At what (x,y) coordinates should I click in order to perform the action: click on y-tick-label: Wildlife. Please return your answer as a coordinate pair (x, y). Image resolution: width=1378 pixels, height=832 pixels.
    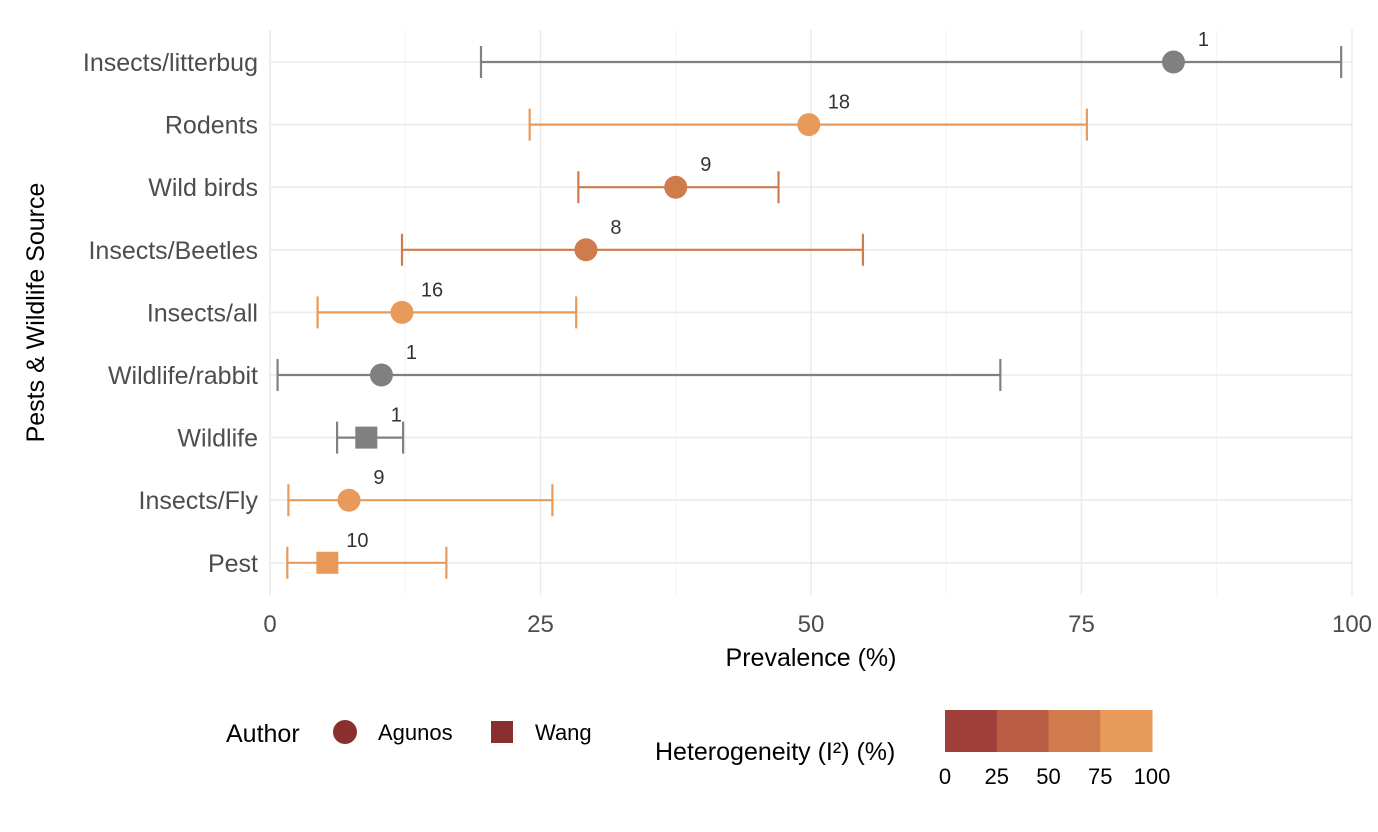
    Looking at the image, I should click on (217, 439).